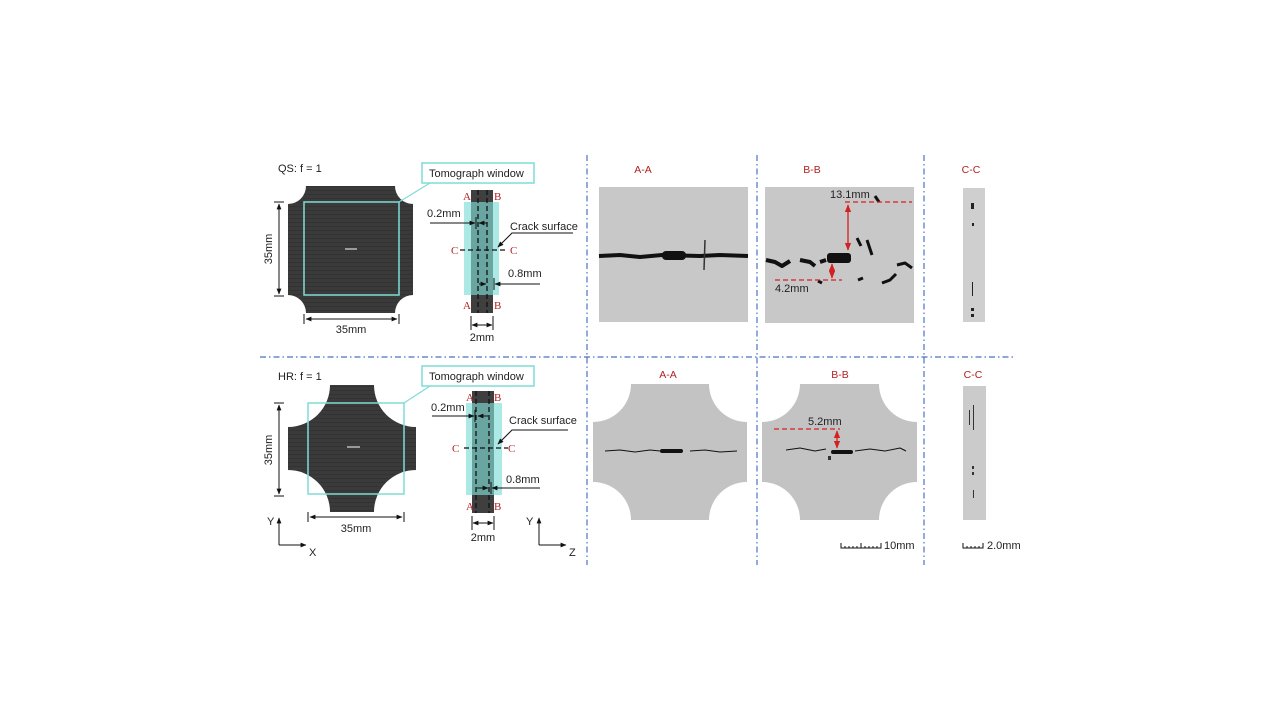 This screenshot has height=718, width=1285. I want to click on crack-surface-leader, so click(535, 240).